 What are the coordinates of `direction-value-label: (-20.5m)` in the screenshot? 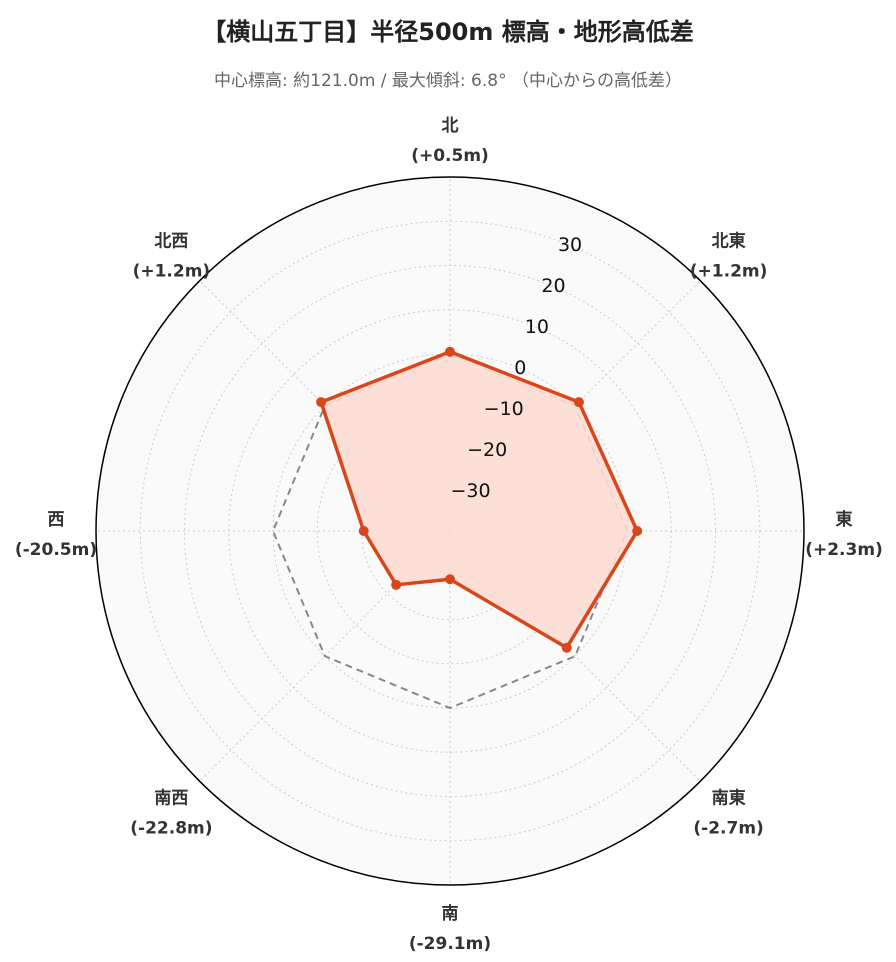 It's located at (56, 550).